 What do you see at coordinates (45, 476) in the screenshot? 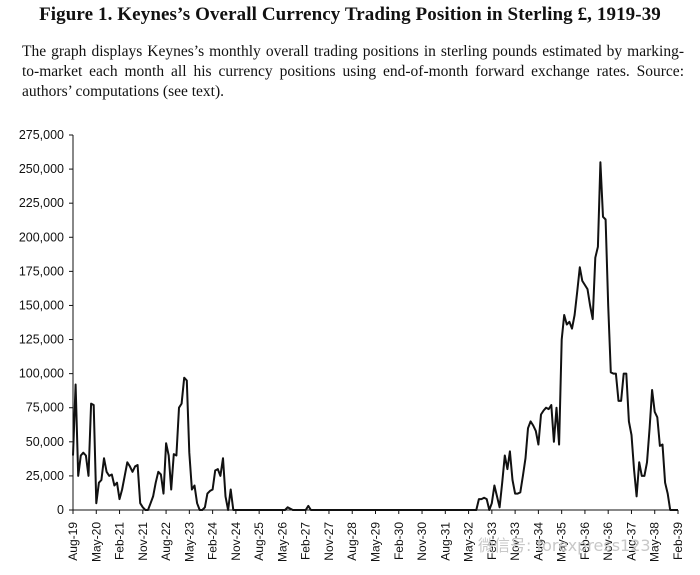
I see `y-tick-label: 25,000` at bounding box center [45, 476].